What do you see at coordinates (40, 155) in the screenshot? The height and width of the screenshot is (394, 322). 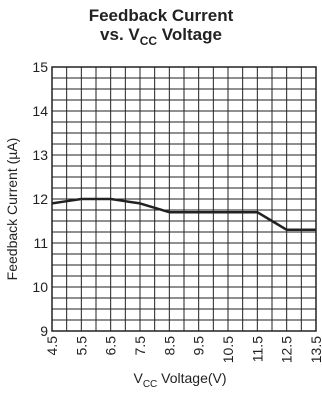 I see `y-tick-label: 13` at bounding box center [40, 155].